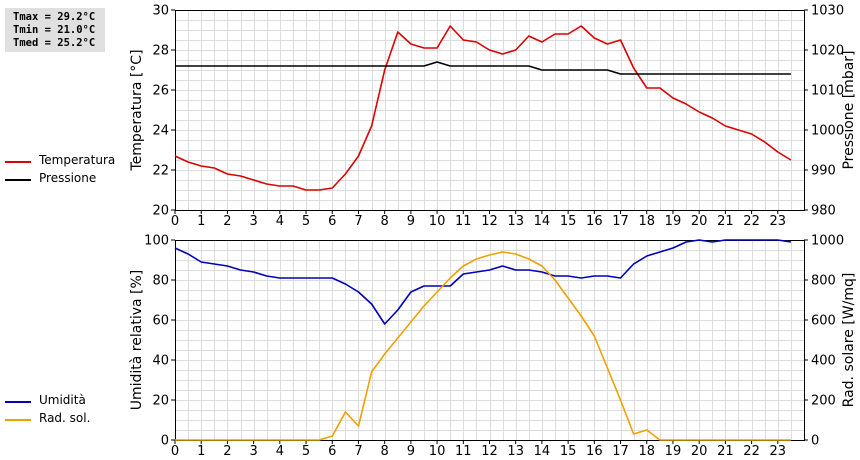 Image resolution: width=860 pixels, height=460 pixels. Describe the element at coordinates (483, 282) in the screenshot. I see `series-line-umidit` at that location.